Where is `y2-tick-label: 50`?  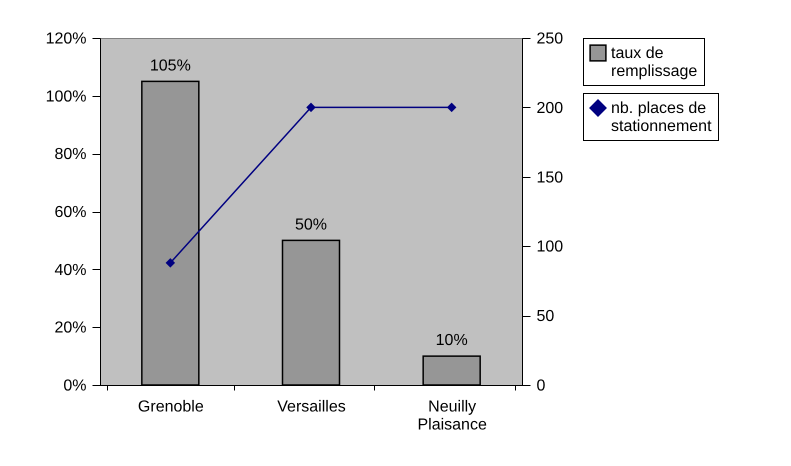 y2-tick-label: 50 is located at coordinates (545, 317).